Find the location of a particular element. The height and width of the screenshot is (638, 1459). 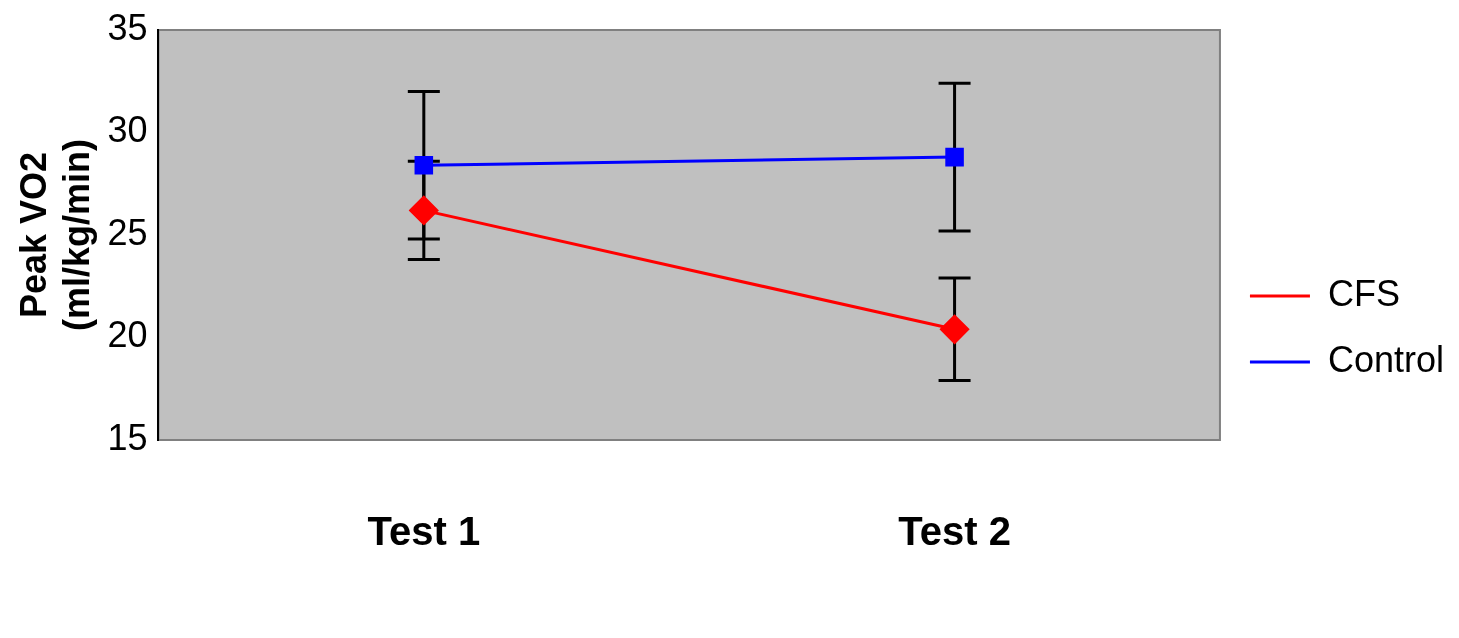

y-tick-label: 20 is located at coordinates (127, 335).